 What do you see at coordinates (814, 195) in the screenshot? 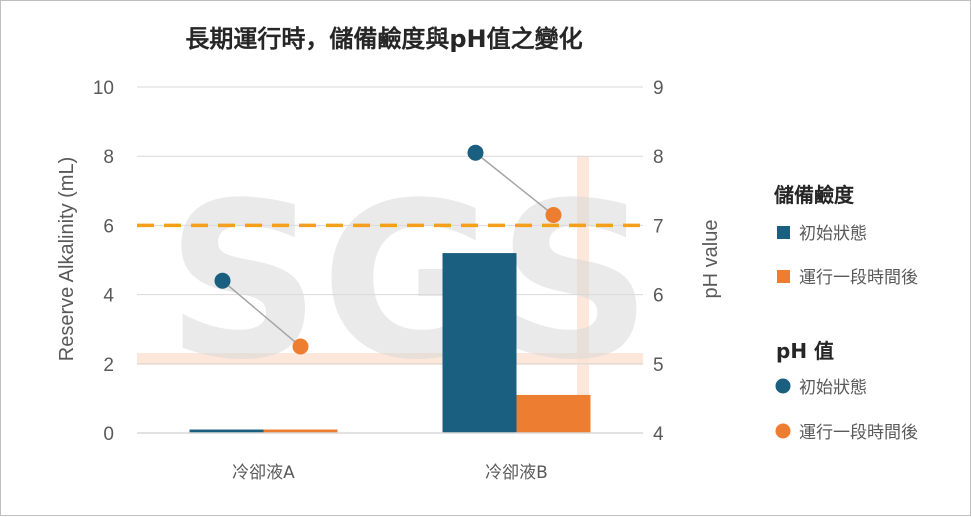
I see `legend-bar-title: 儲備鹼度` at bounding box center [814, 195].